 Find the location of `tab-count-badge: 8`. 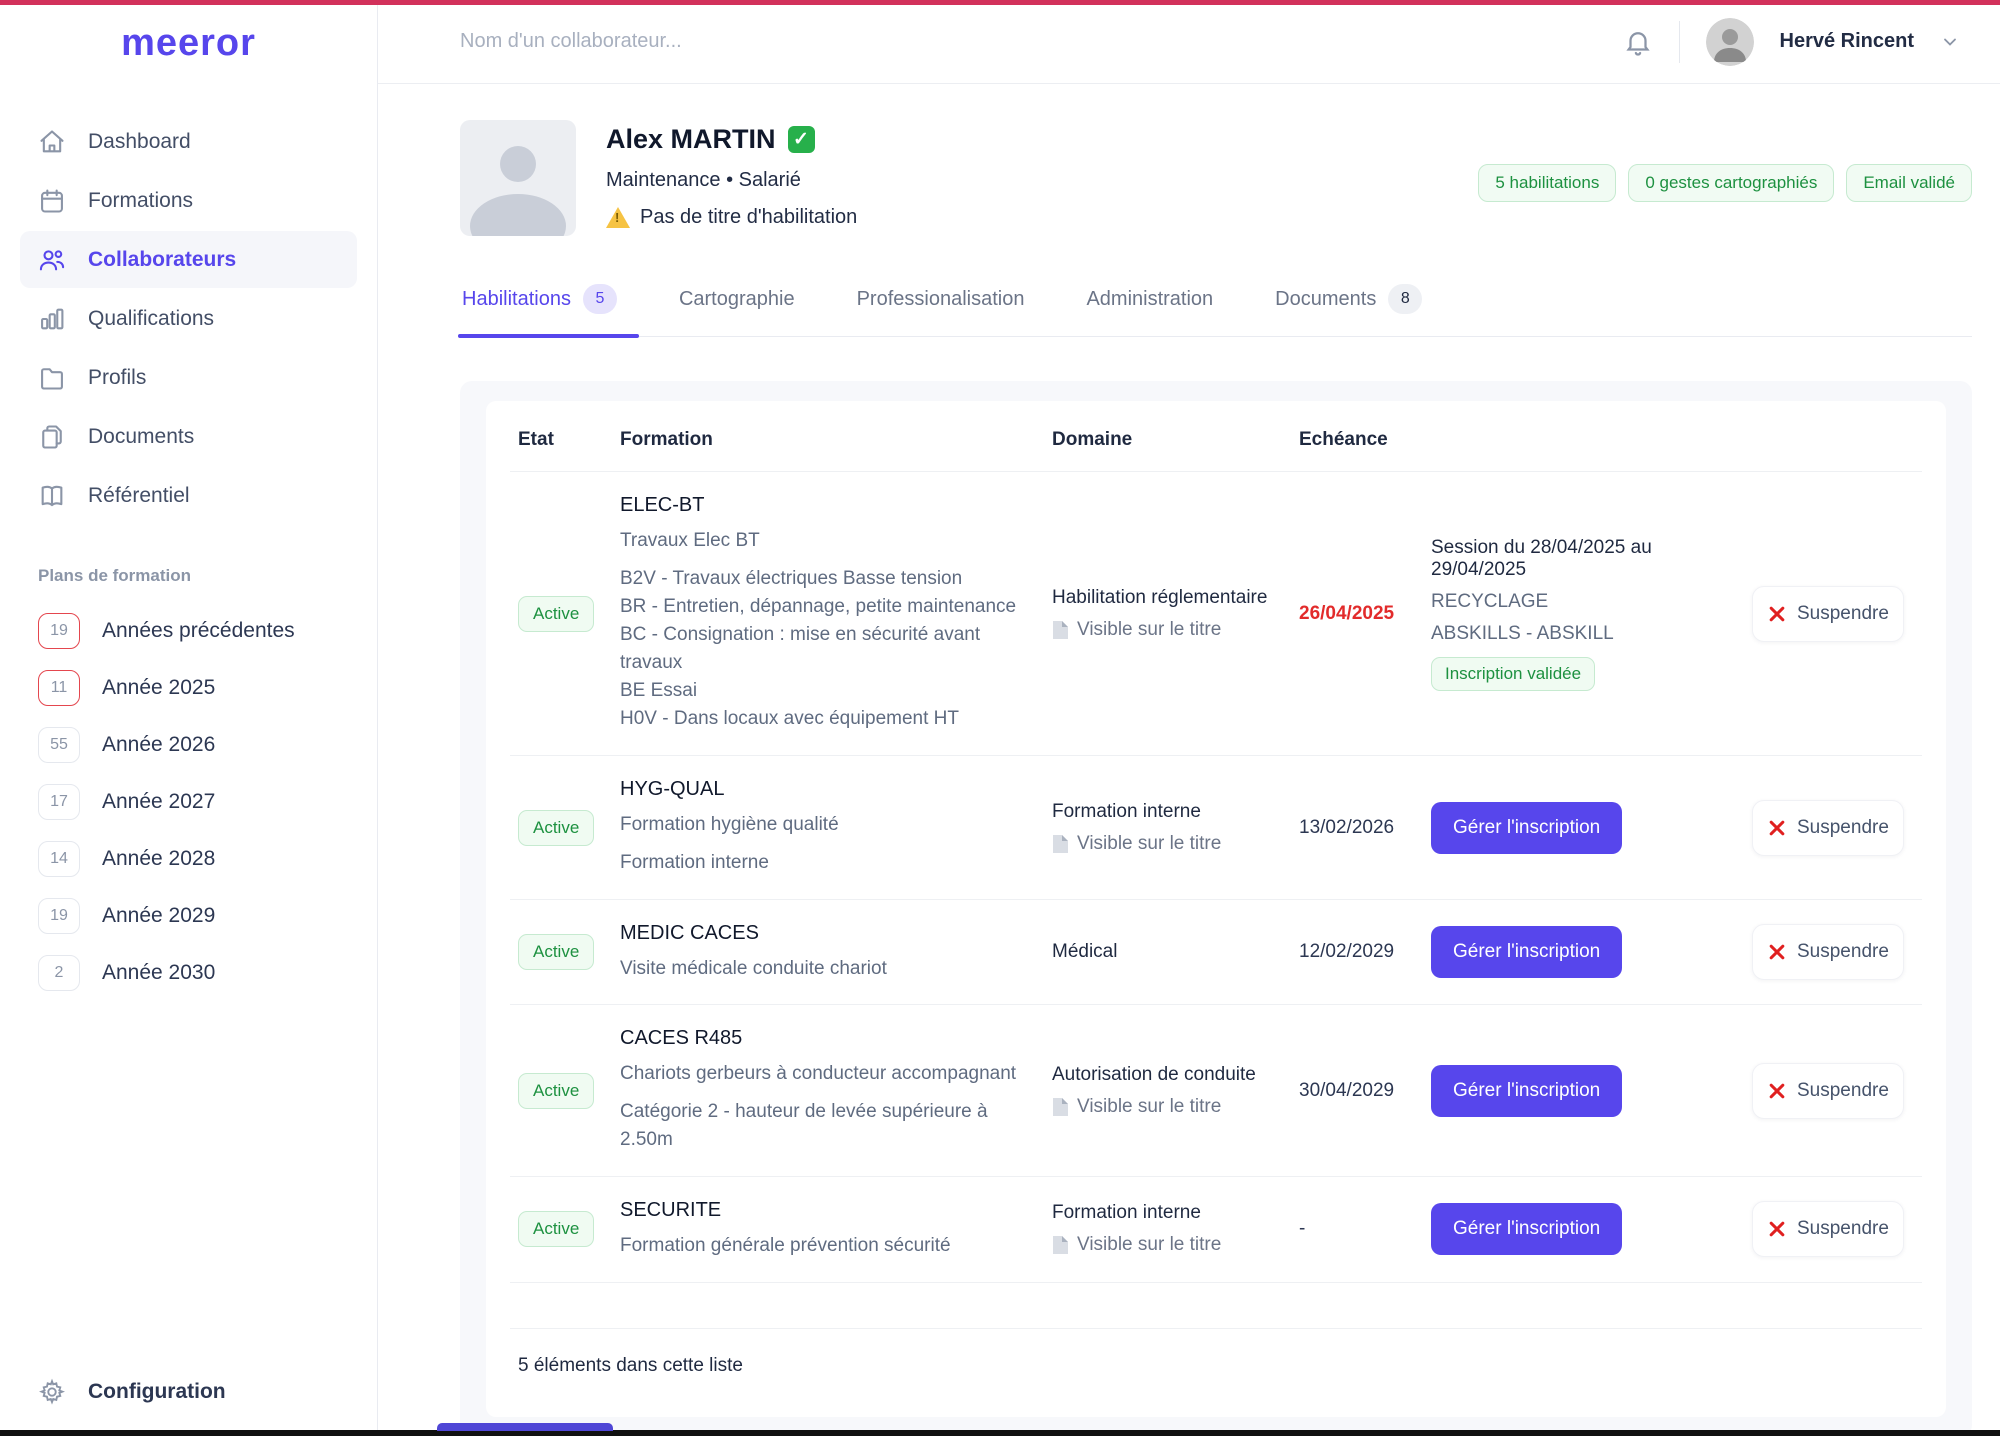

tab-count-badge: 8 is located at coordinates (1405, 299).